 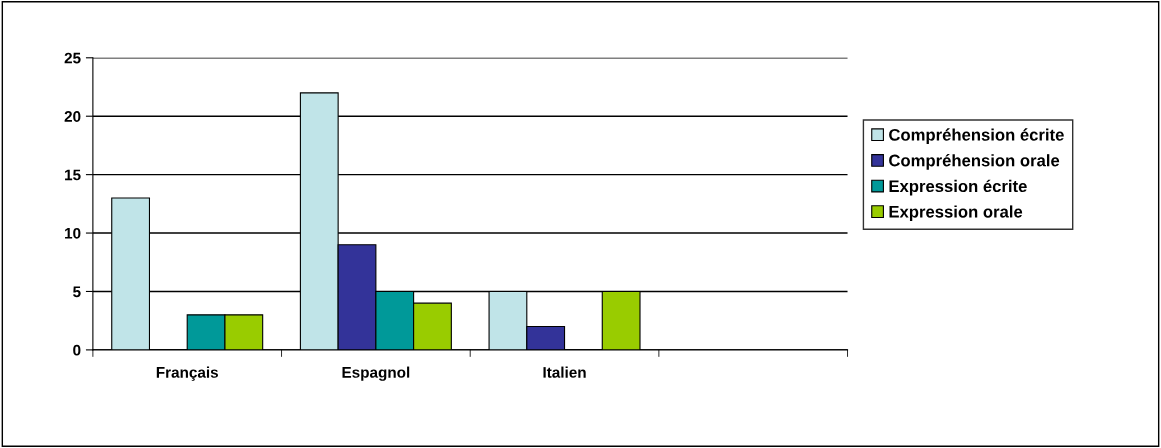 What do you see at coordinates (958, 187) in the screenshot?
I see `legend-label: Expression écrite` at bounding box center [958, 187].